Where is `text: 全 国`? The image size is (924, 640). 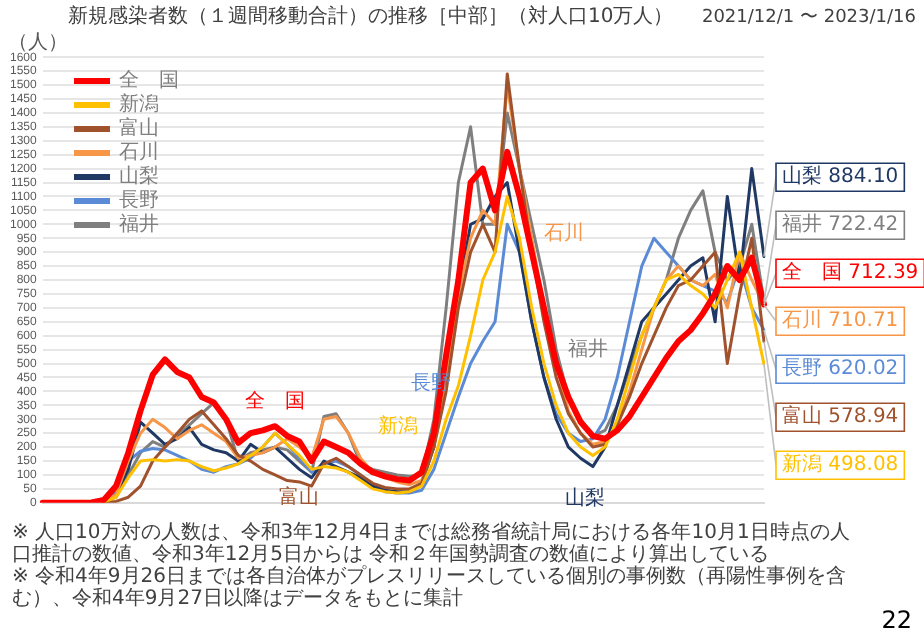 text: 全 国 is located at coordinates (274, 402).